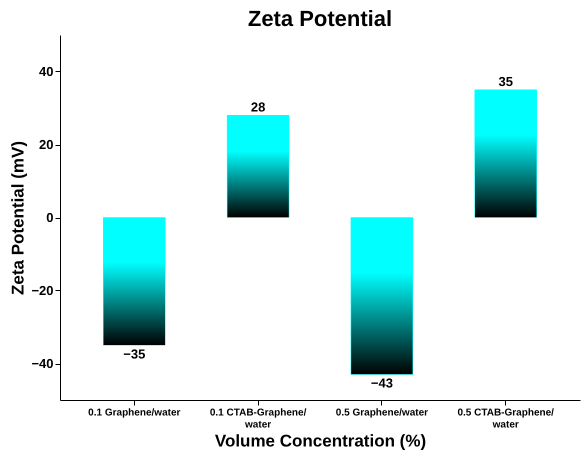 This screenshot has width=588, height=457. What do you see at coordinates (50, 217) in the screenshot?
I see `y-tick-label: 0` at bounding box center [50, 217].